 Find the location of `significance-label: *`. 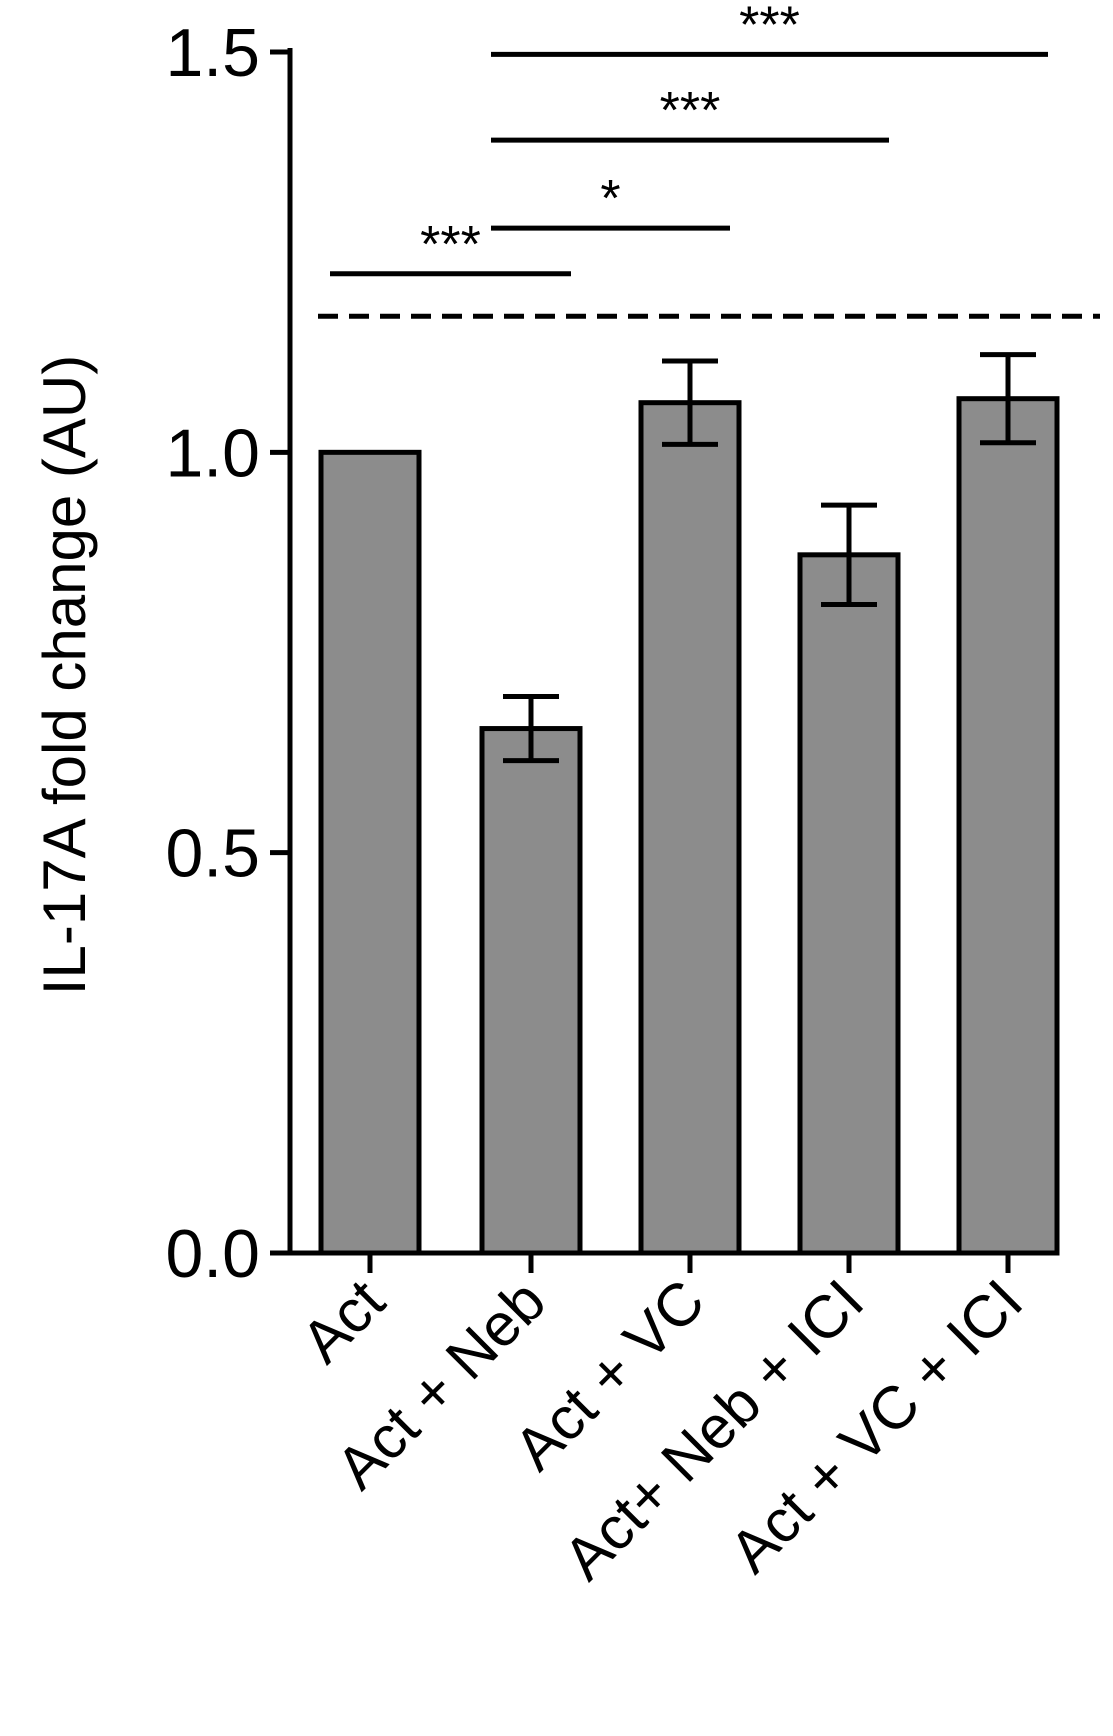

significance-label: * is located at coordinates (610, 199).